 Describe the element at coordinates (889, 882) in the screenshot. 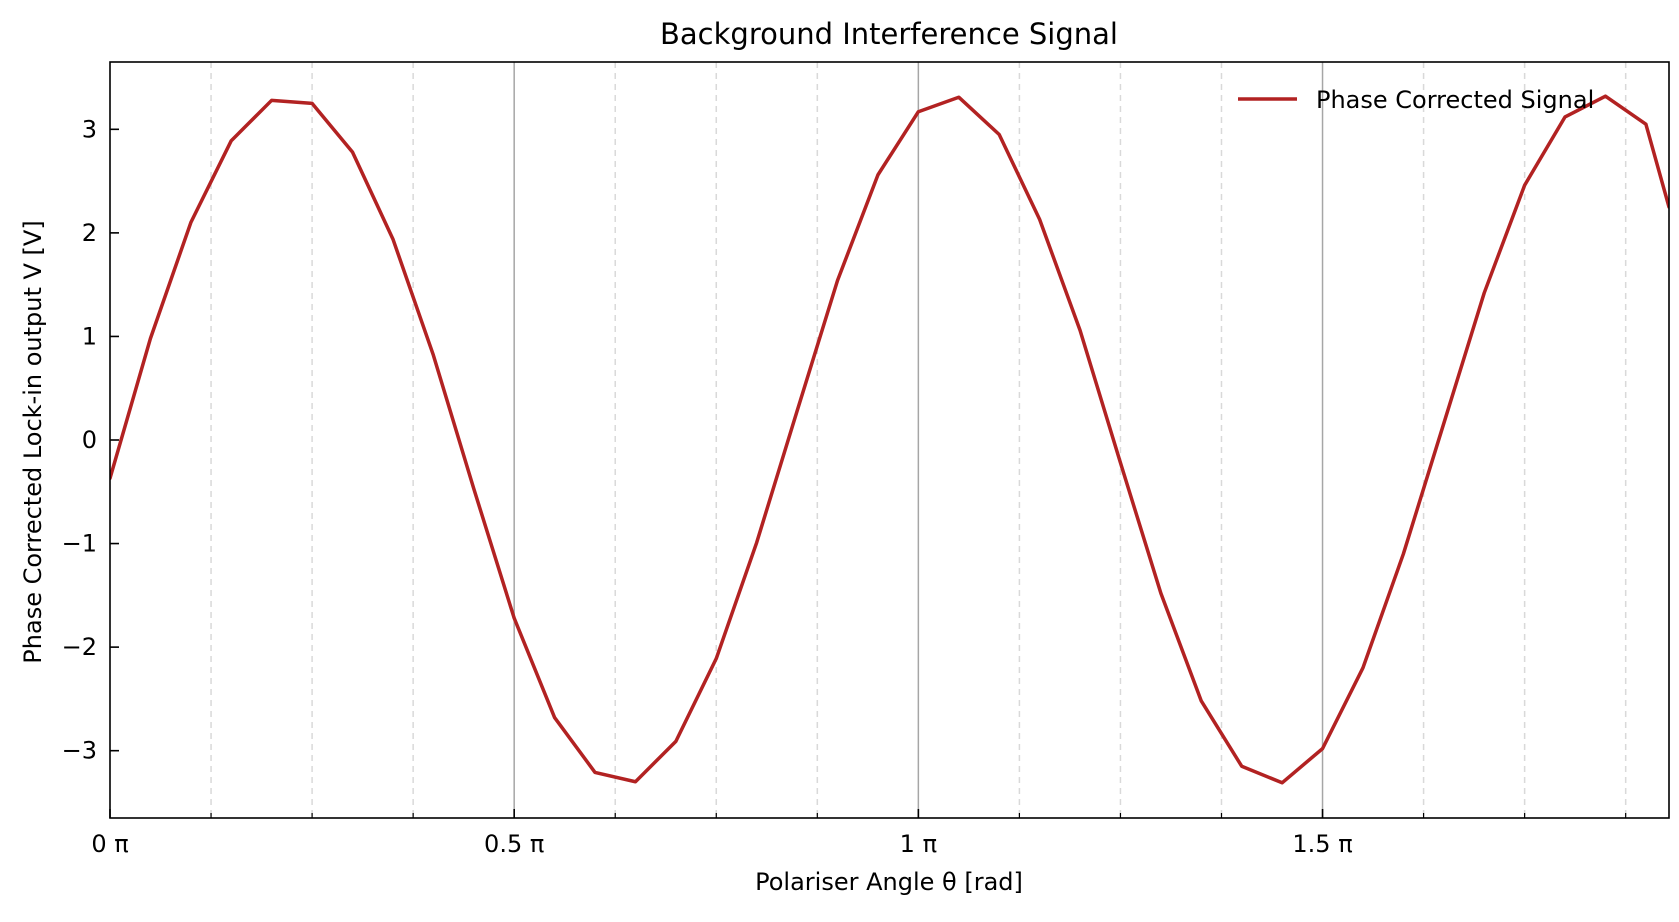

I see `x-axis-title: Polariser Angle θ [rad]` at that location.